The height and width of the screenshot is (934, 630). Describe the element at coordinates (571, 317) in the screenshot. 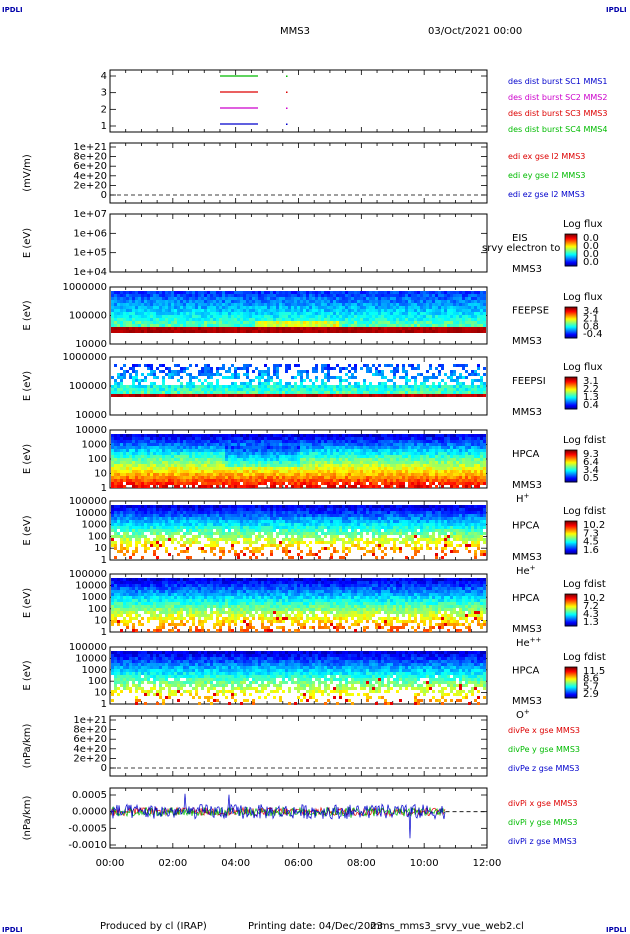

I see `colorbar-swatch` at that location.